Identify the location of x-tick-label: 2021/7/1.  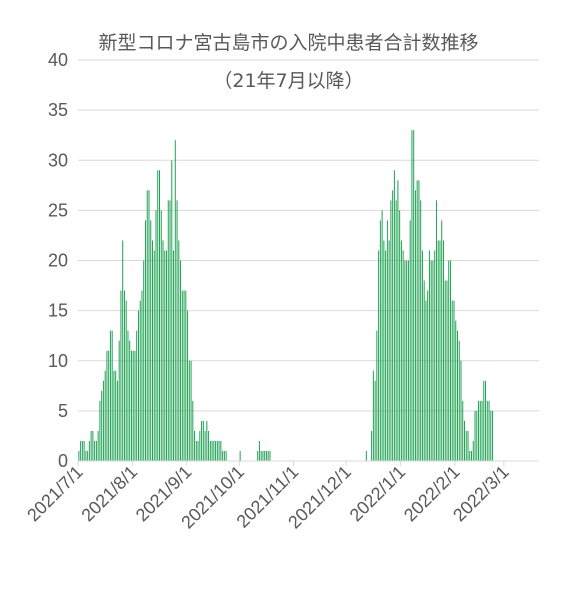
(55, 494).